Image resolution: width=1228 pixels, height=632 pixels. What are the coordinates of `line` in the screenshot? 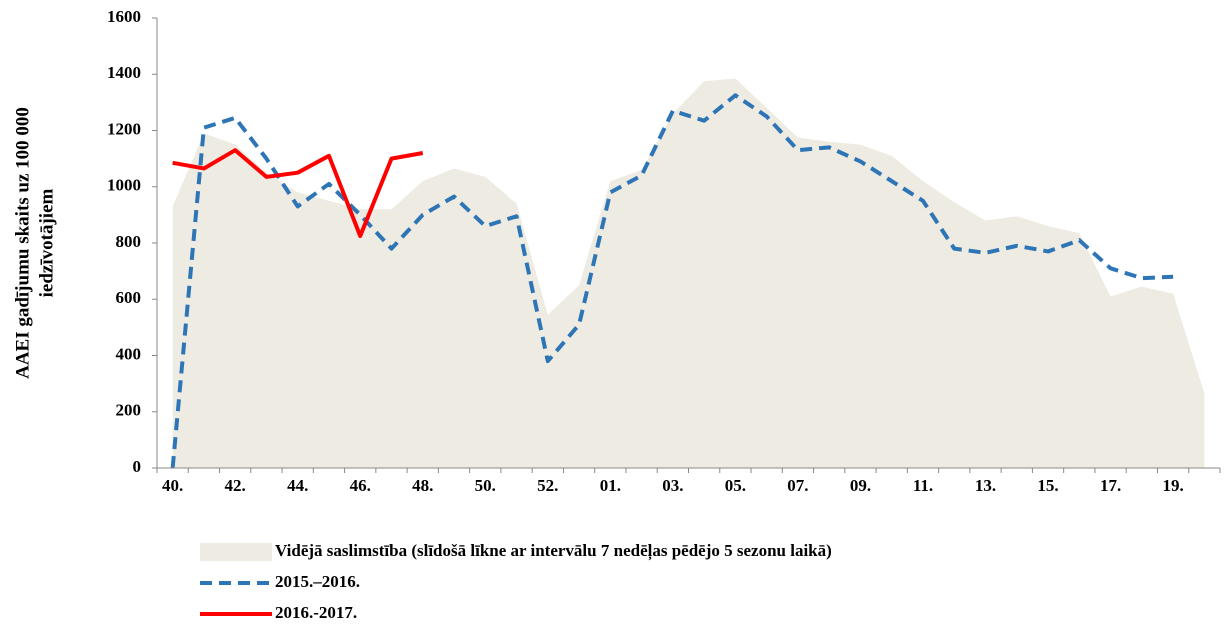 It's located at (298, 193).